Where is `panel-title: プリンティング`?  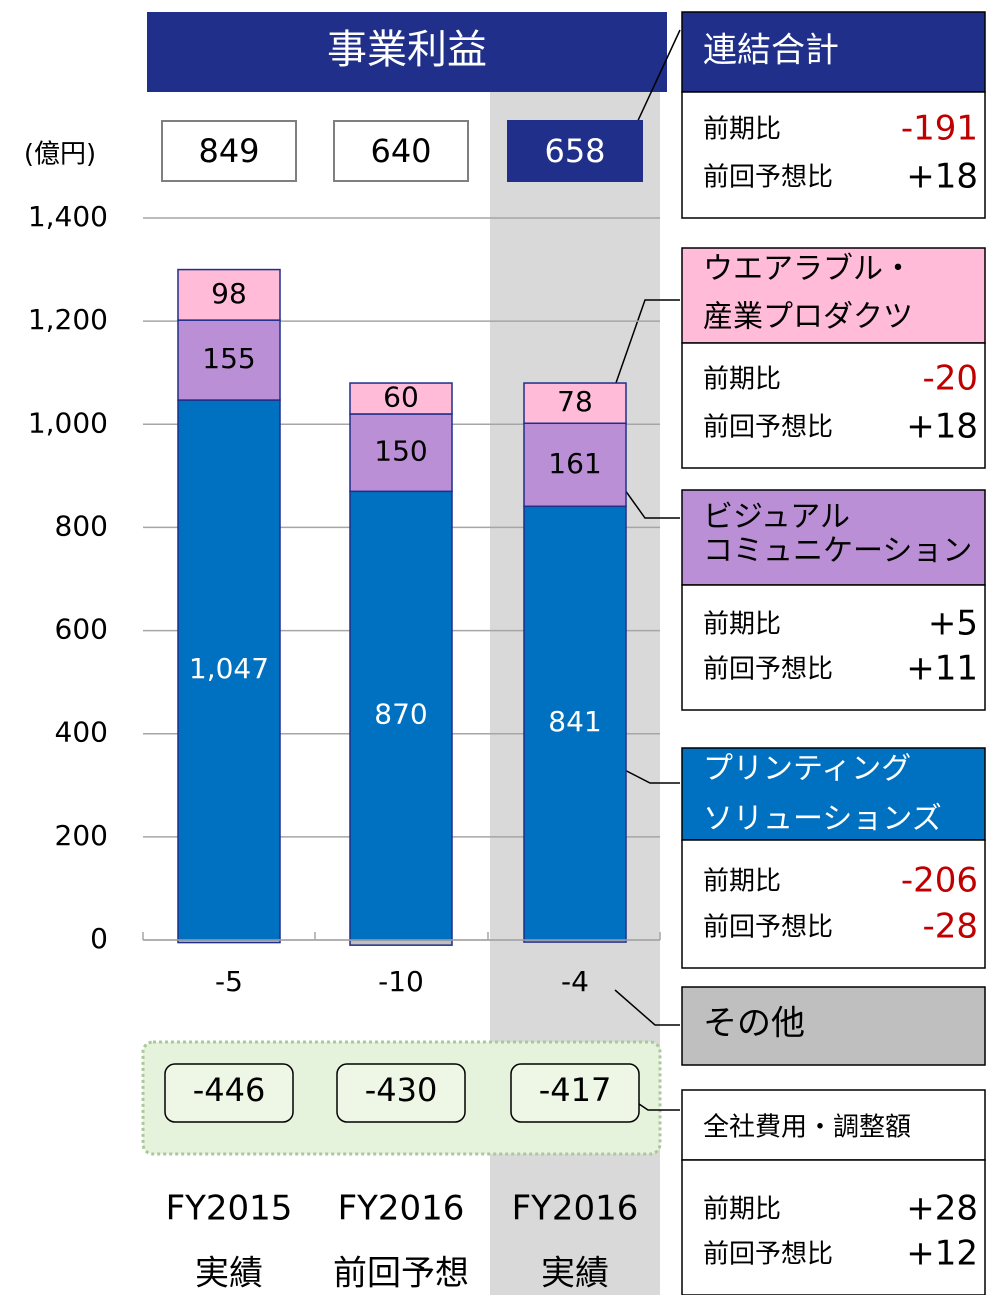 panel-title: プリンティング is located at coordinates (807, 769).